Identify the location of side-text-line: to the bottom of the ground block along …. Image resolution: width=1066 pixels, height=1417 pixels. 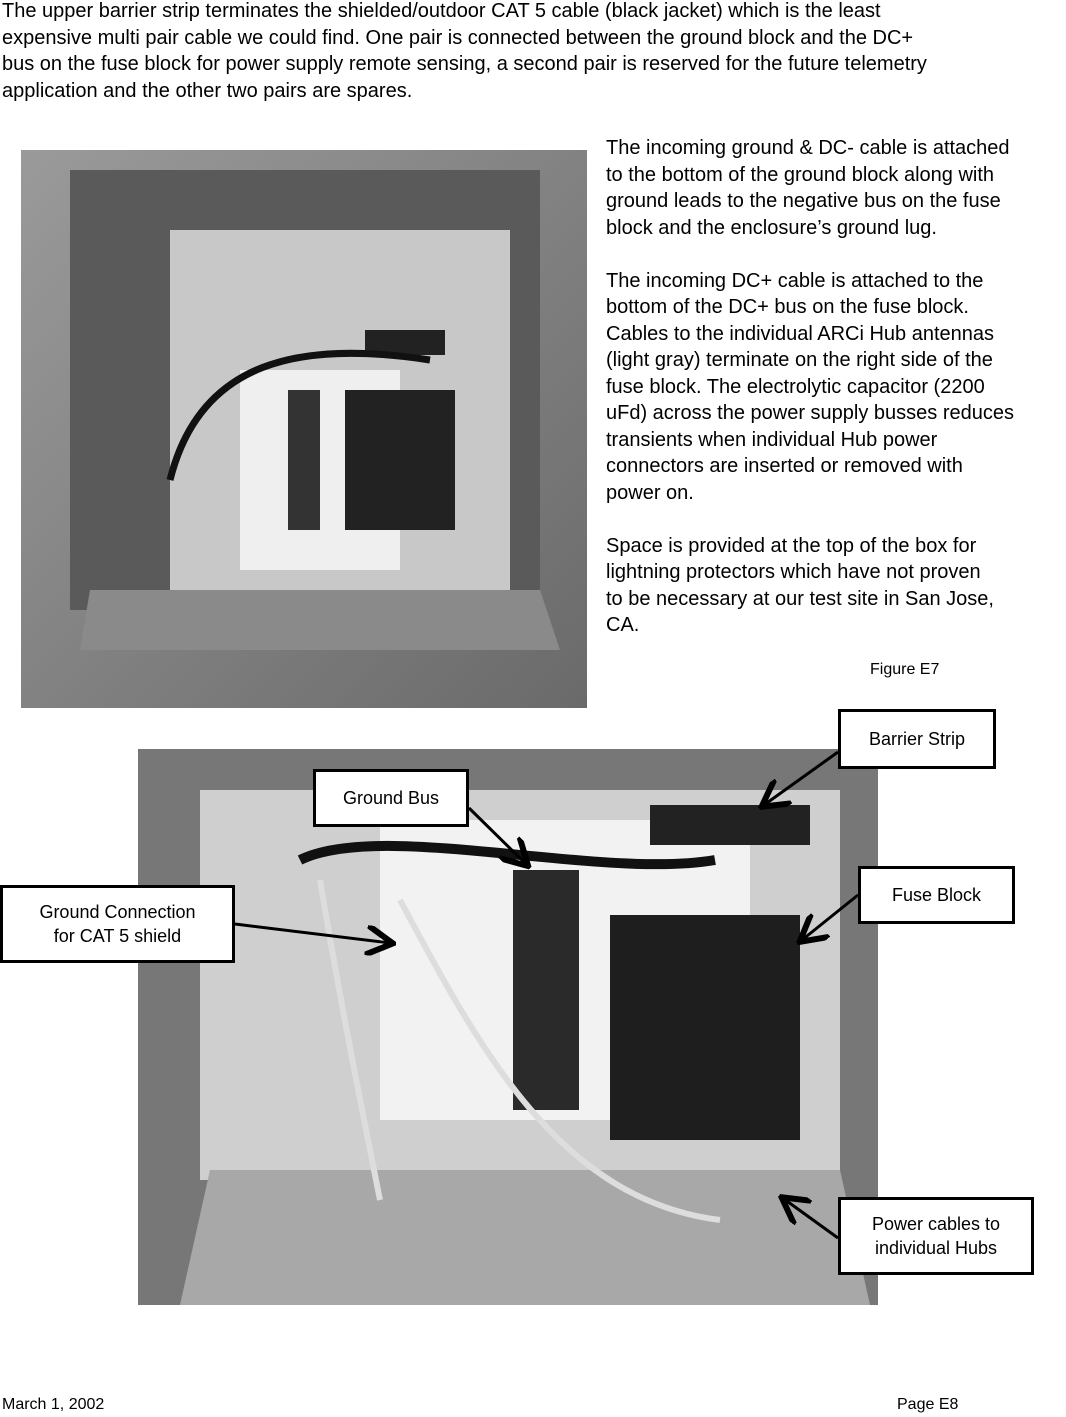
(800, 174).